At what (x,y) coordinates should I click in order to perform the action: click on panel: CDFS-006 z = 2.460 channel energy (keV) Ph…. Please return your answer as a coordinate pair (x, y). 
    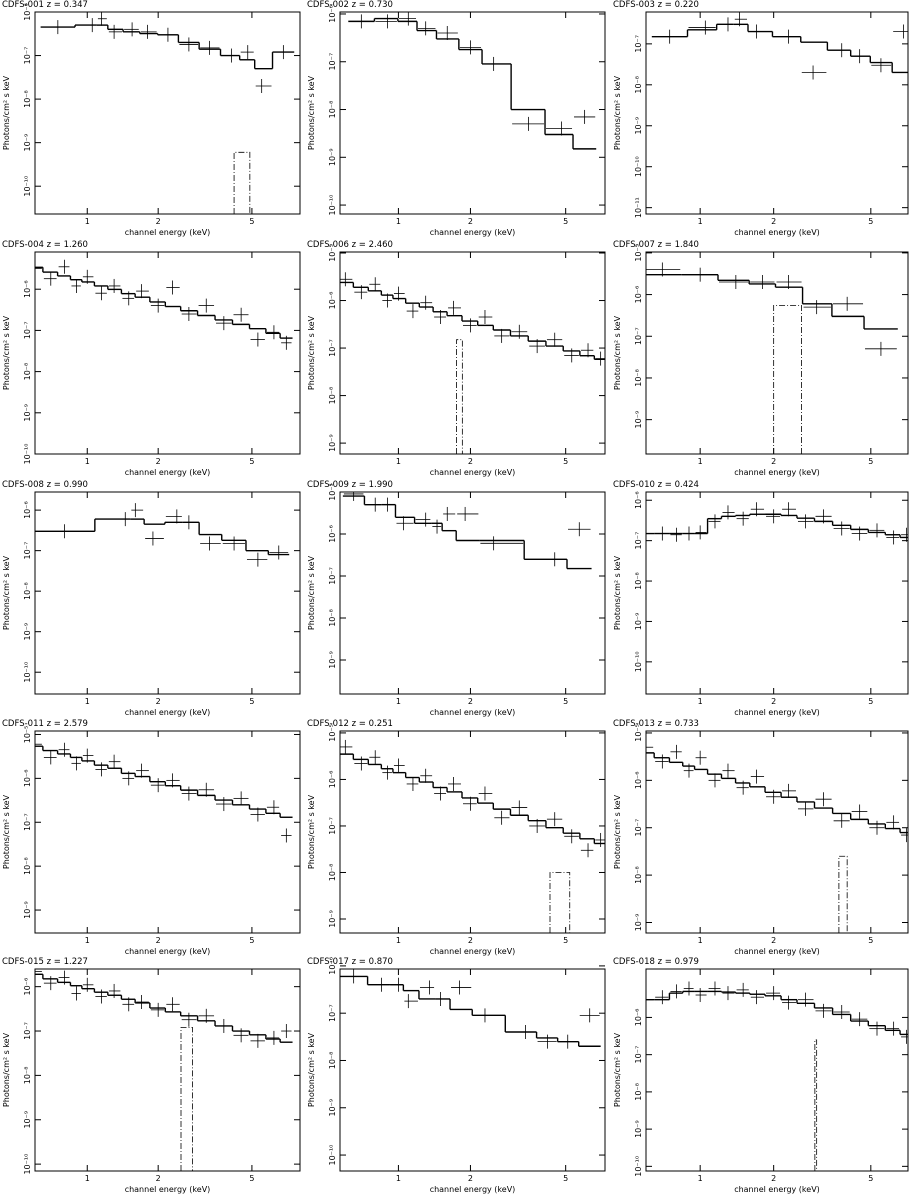
    Looking at the image, I should click on (456, 358).